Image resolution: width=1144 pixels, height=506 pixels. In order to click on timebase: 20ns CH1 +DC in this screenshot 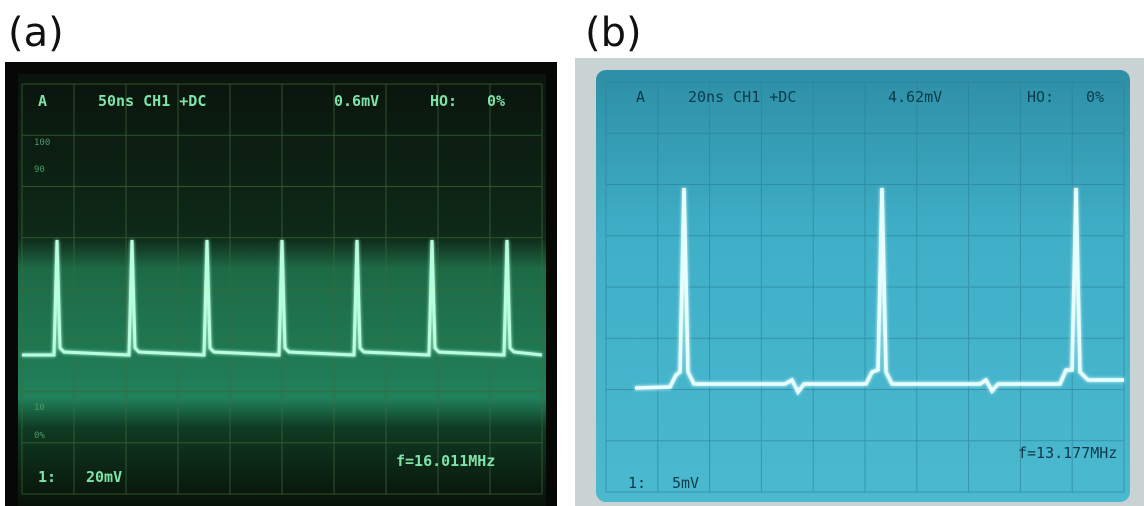, I will do `click(742, 97)`.